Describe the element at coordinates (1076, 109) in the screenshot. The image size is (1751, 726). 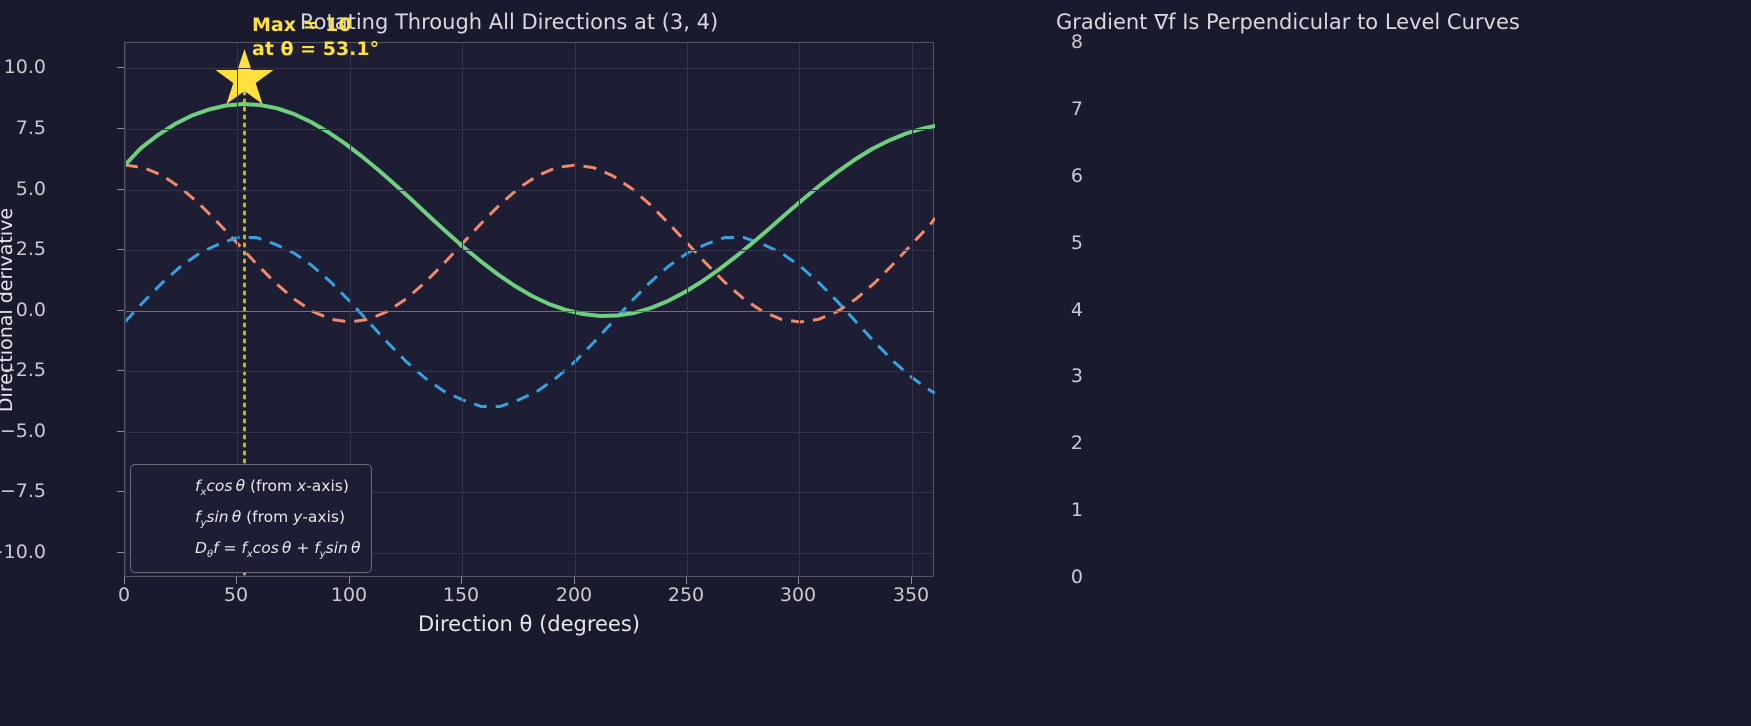
I see `right-ytick: 7` at that location.